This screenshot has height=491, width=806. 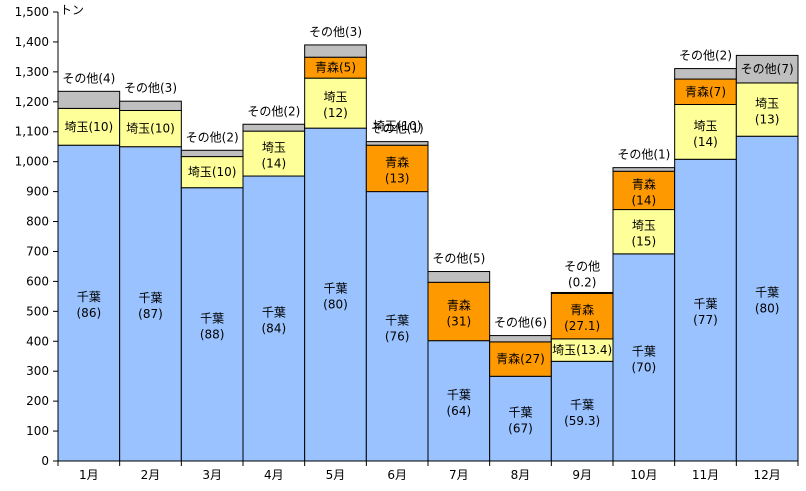 What do you see at coordinates (336, 475) in the screenshot?
I see `x-tick-label: 5月` at bounding box center [336, 475].